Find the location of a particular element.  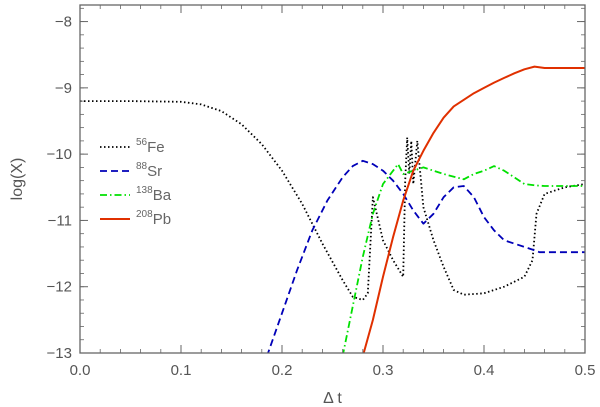

x-tick-label: 0.1 is located at coordinates (181, 370).